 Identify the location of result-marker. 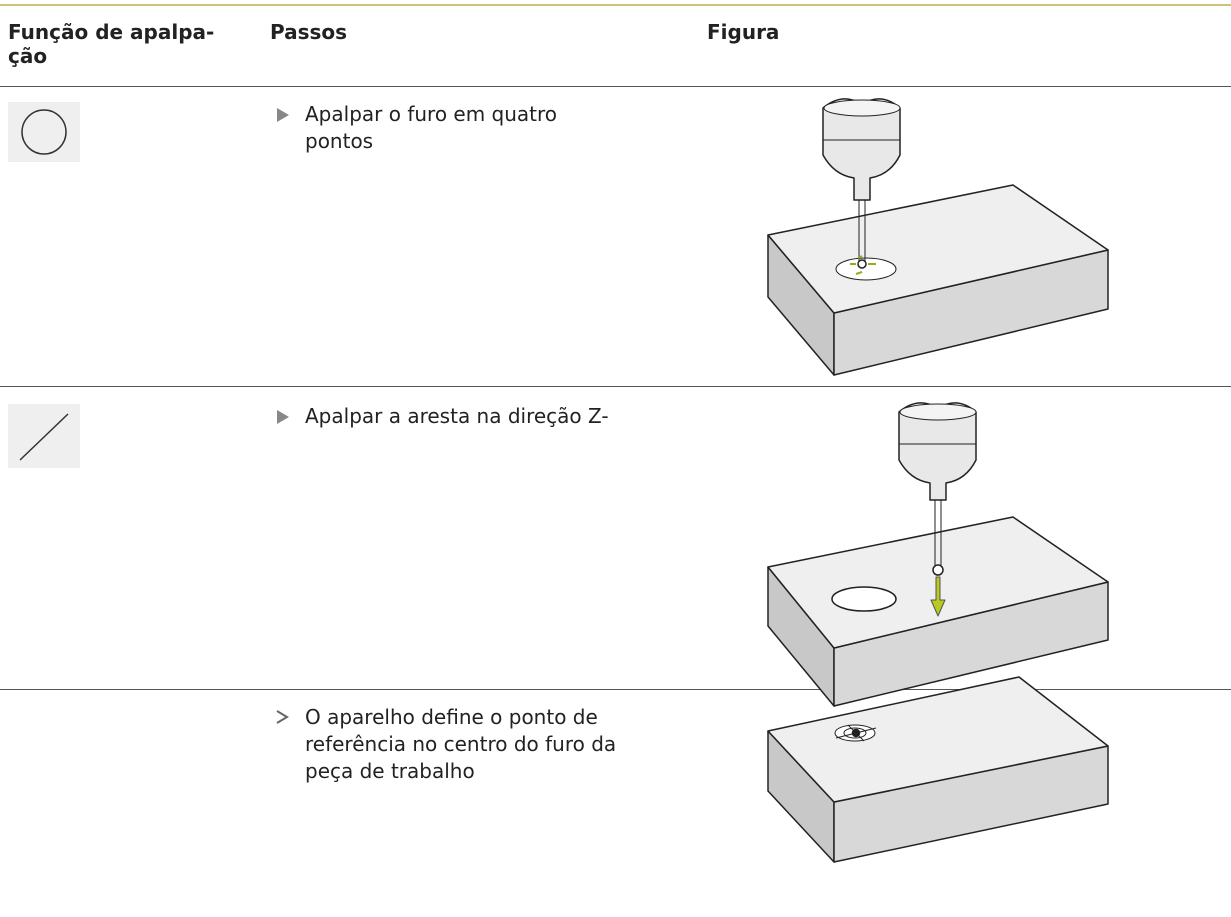
(282, 717).